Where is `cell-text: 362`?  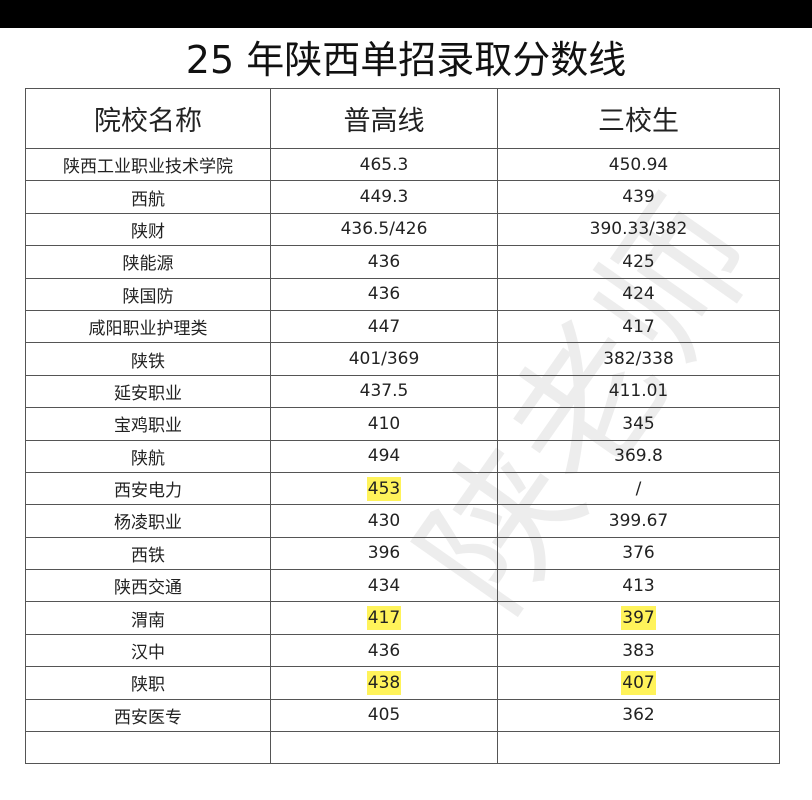
cell-text: 362 is located at coordinates (638, 715).